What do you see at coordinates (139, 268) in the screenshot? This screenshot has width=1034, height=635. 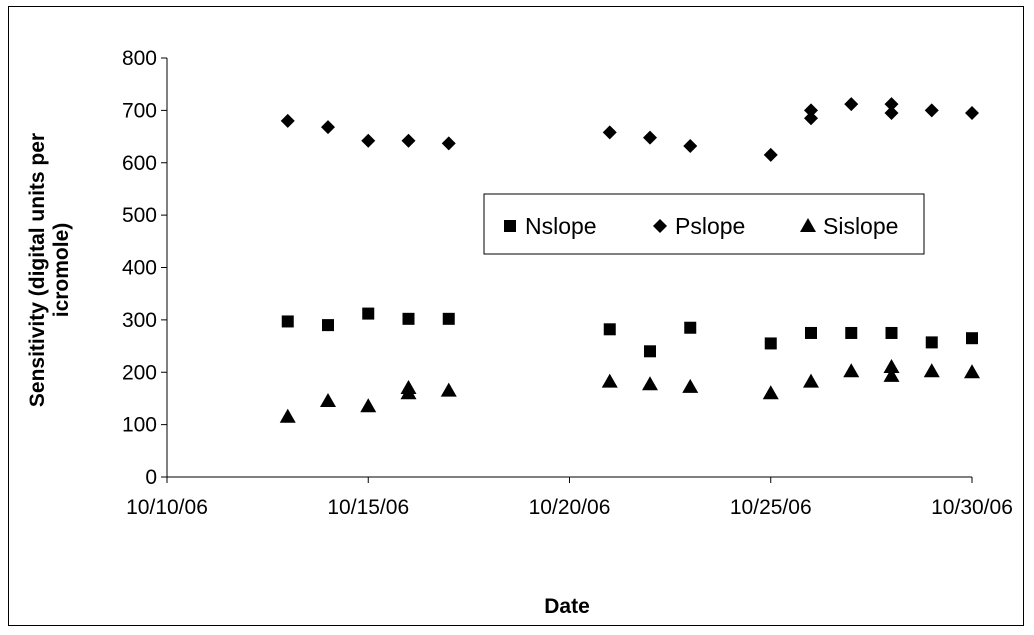 I see `y-tick-label: 400` at bounding box center [139, 268].